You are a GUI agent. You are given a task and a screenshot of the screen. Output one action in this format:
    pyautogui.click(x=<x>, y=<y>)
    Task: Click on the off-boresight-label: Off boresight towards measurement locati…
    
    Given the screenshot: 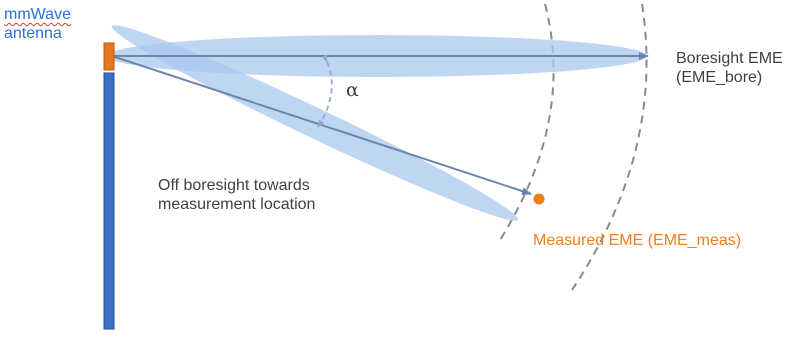 What is the action you would take?
    pyautogui.click(x=236, y=195)
    